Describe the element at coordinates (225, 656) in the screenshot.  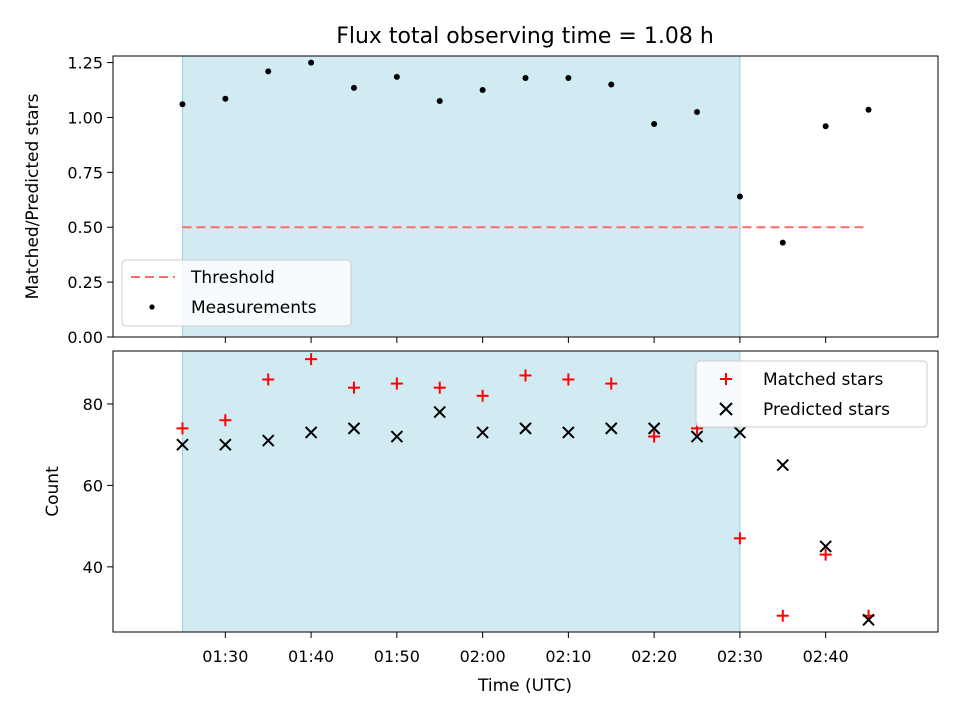
I see `count-xtick-label: 01:30` at that location.